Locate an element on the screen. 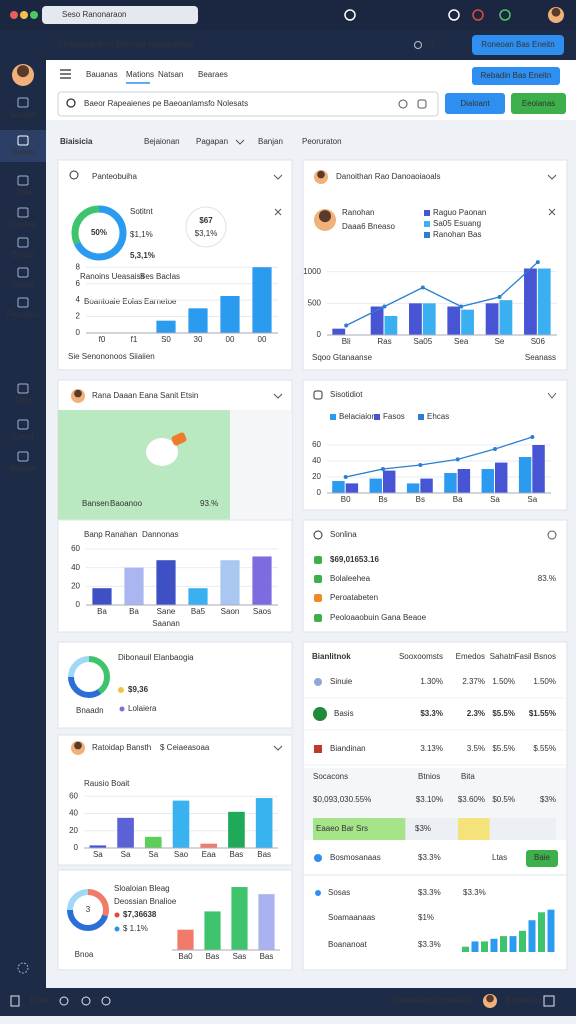  toolbar-button-label: Rebadin Bas Eneitn is located at coordinates (516, 75).